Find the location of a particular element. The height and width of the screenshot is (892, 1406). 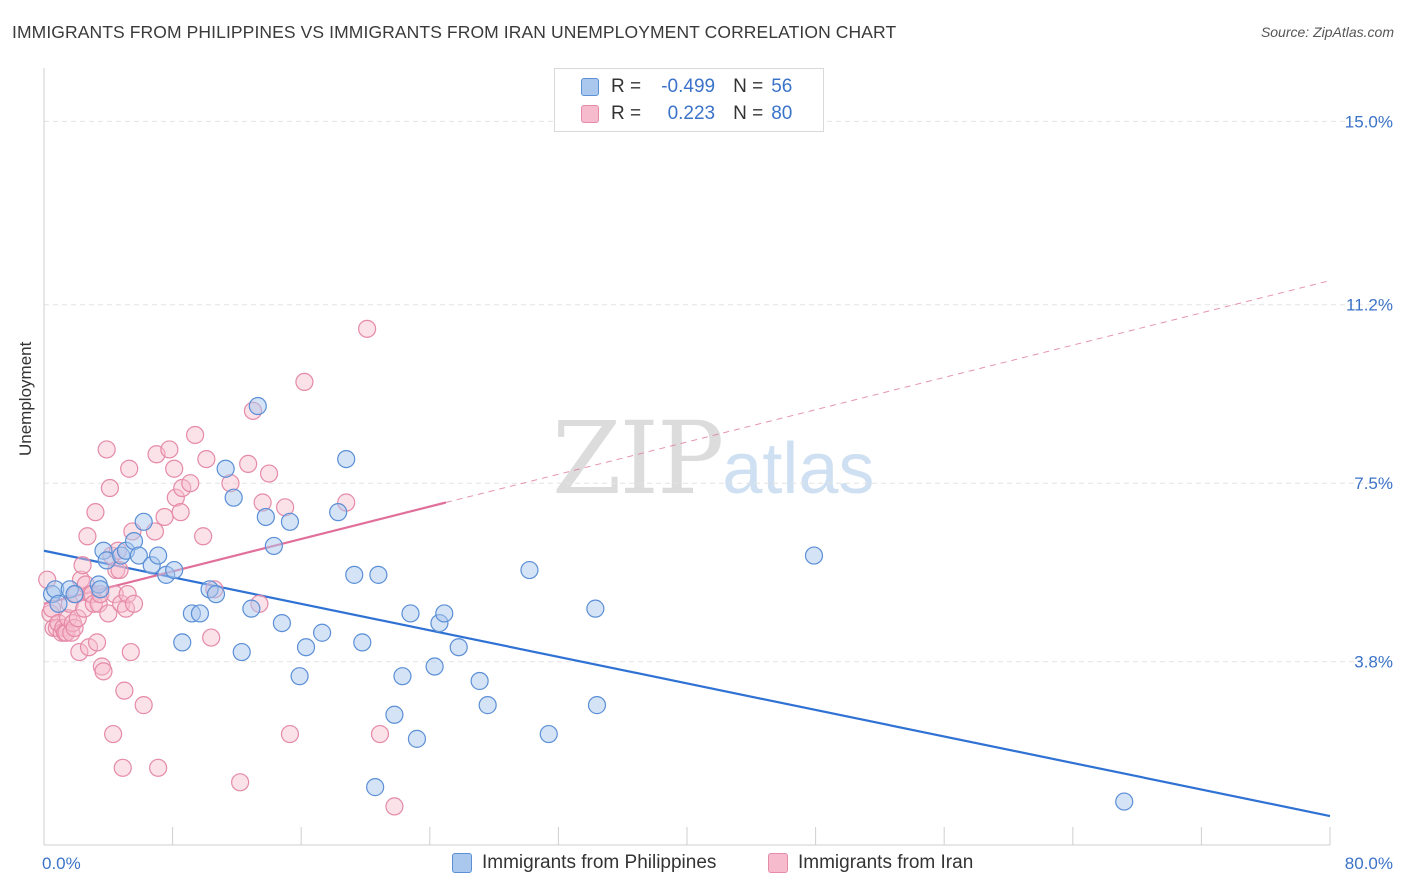

legend-r-value: 0.223 is located at coordinates (691, 113).